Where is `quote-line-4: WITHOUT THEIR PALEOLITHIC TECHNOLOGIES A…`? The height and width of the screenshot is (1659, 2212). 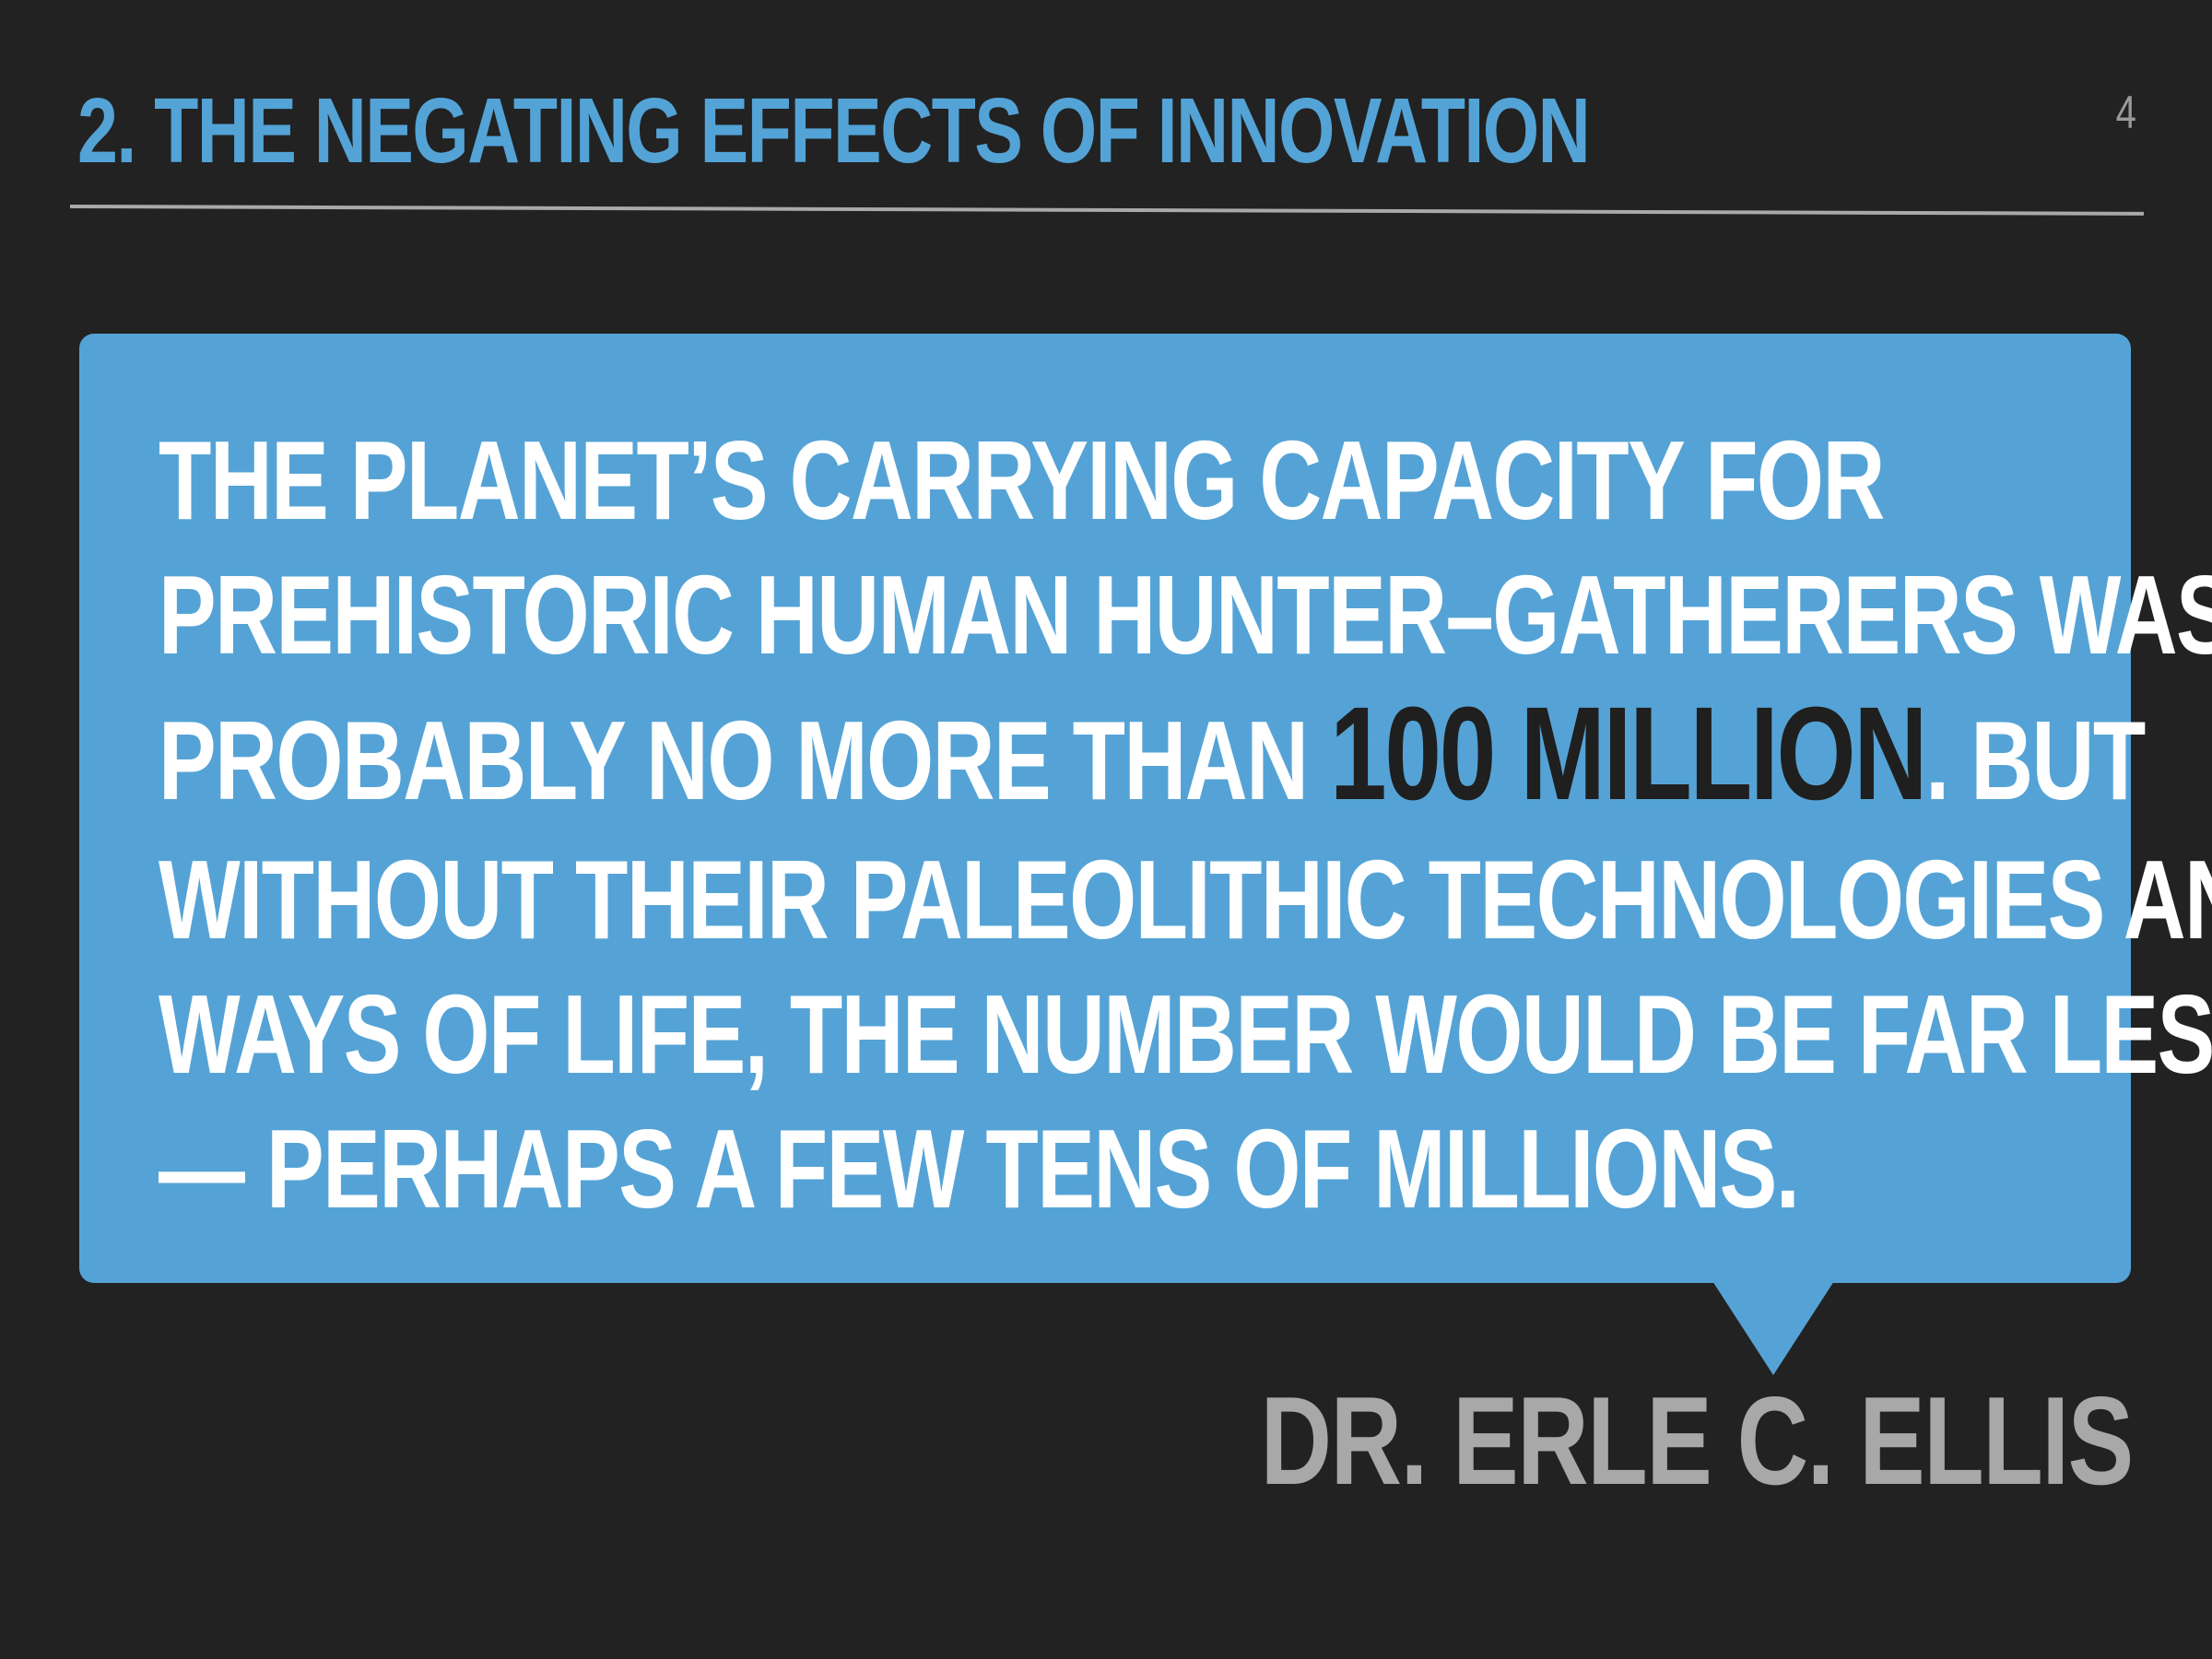 quote-line-4: WITHOUT THEIR PALEOLITHIC TECHNOLOGIES A… is located at coordinates (1185, 899).